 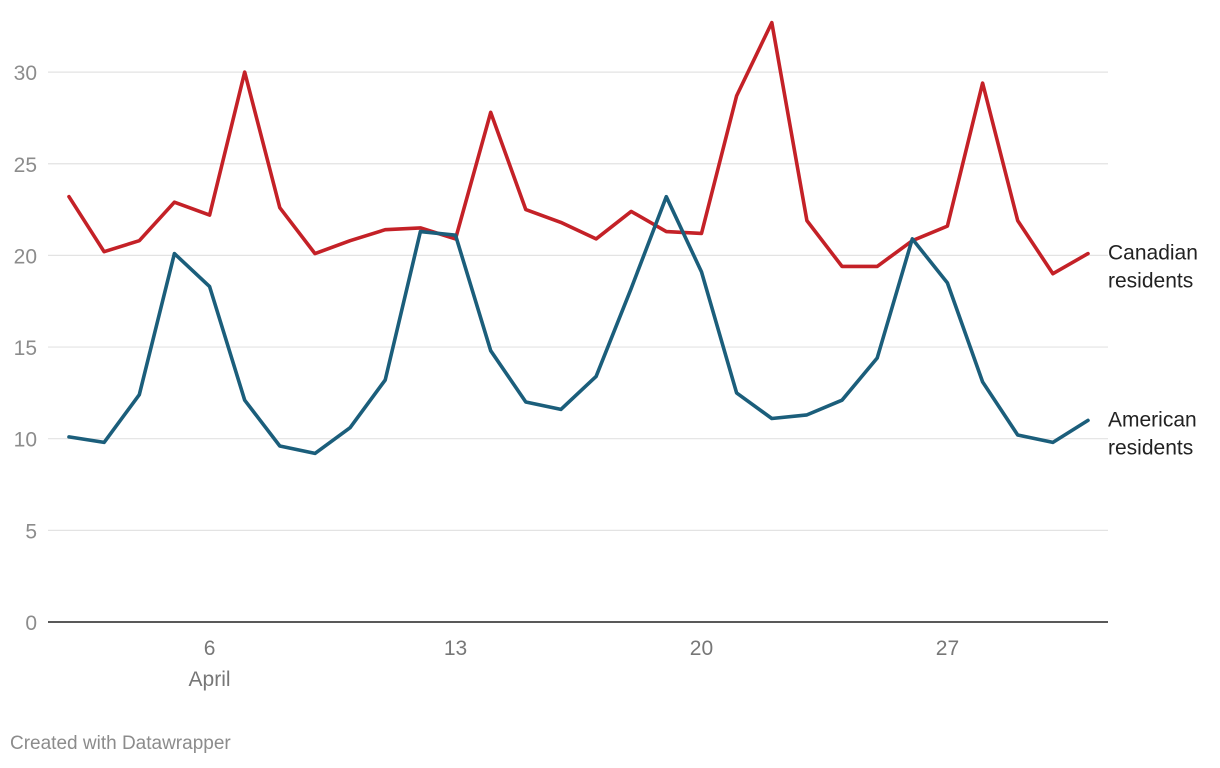 I want to click on x-axis-month-label: April, so click(x=210, y=679).